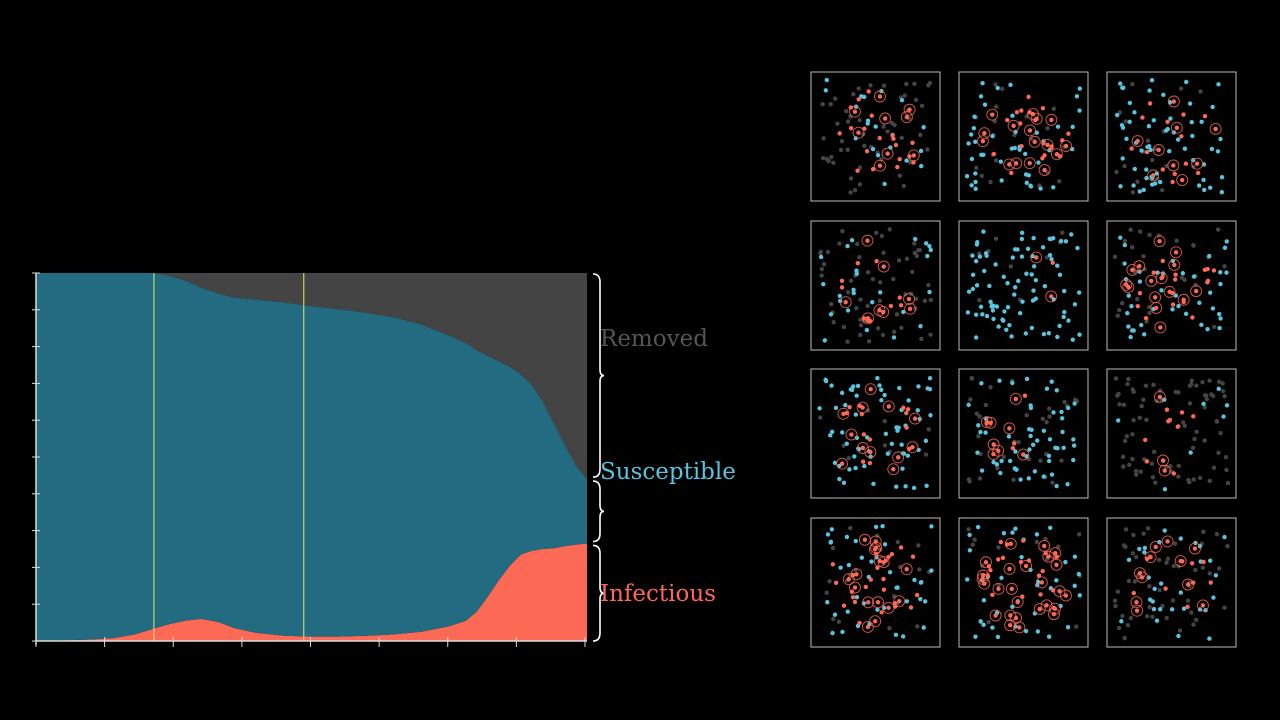  I want to click on legend-label-infectious: Infectious, so click(658, 594).